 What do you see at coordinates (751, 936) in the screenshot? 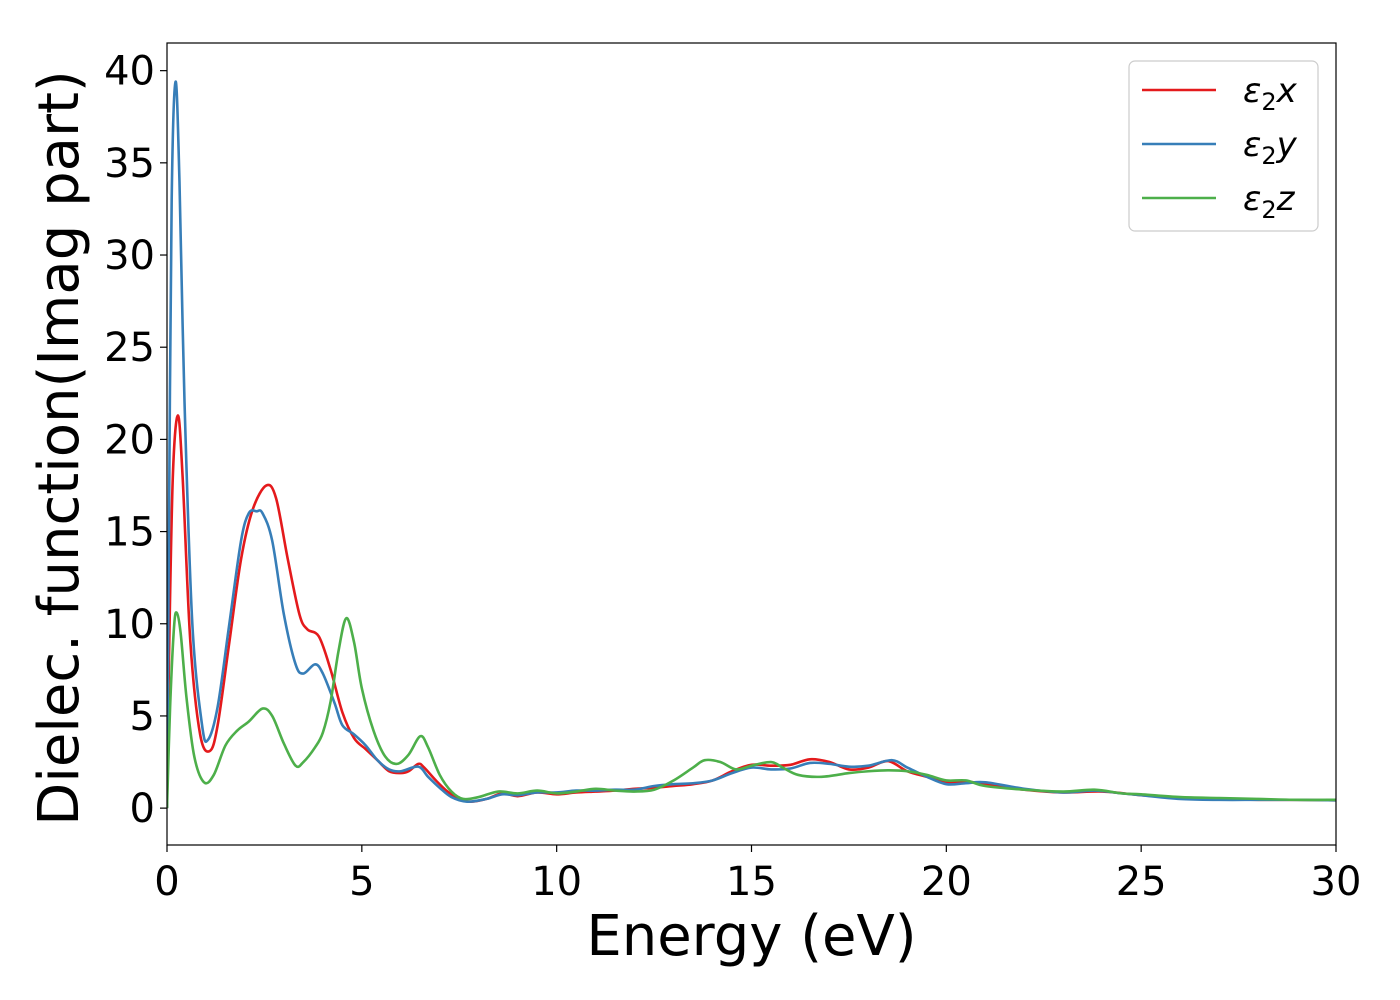
I see `x-axis-label: Energy (eV)` at bounding box center [751, 936].